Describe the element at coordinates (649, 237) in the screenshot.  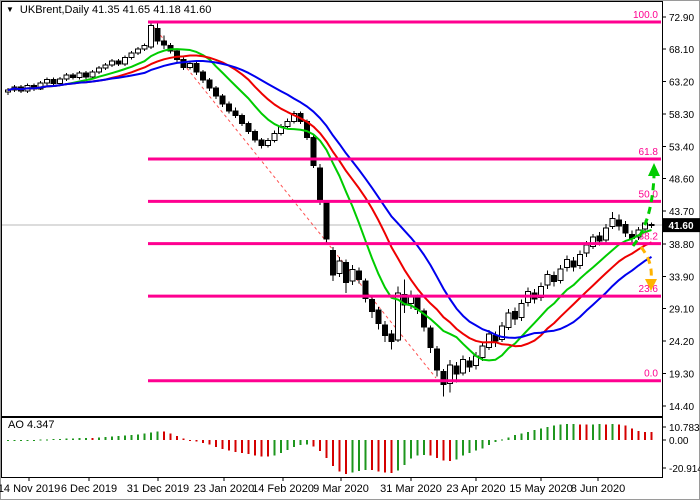
I see `fib-label-38.2: 38.2` at that location.